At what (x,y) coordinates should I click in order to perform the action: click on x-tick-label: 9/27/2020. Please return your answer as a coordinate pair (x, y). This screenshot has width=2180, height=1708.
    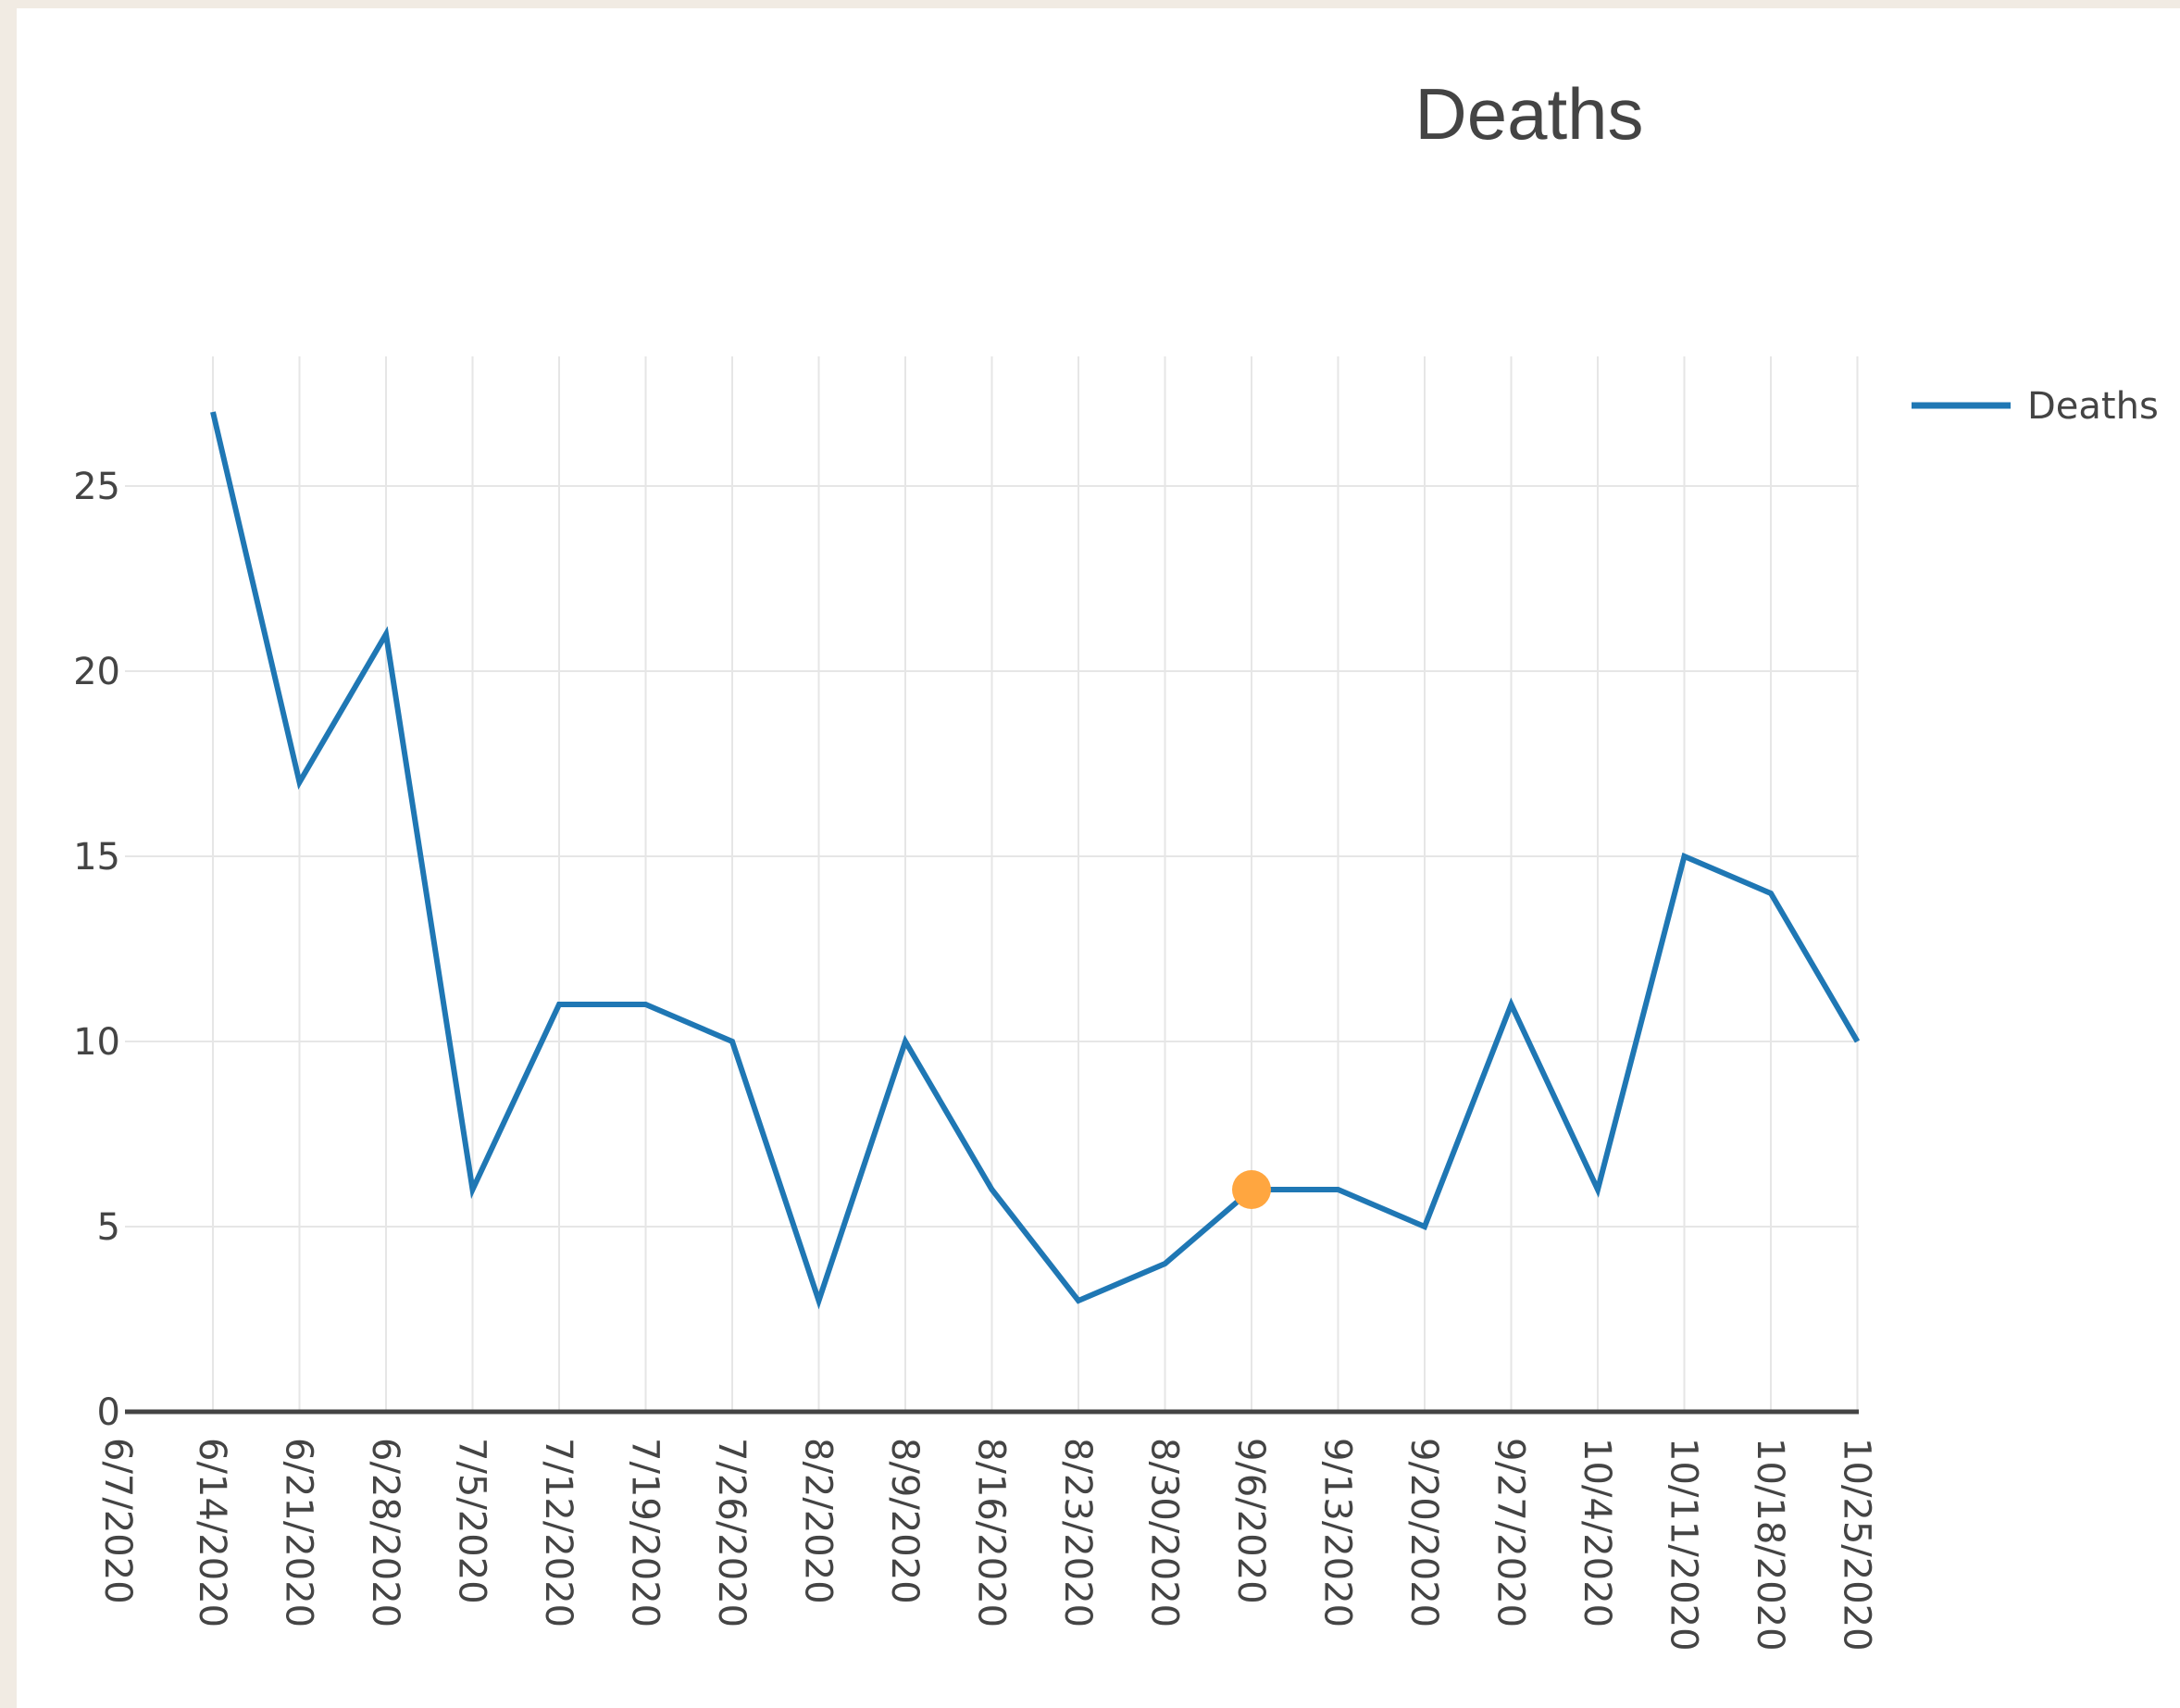
    Looking at the image, I should click on (1510, 1532).